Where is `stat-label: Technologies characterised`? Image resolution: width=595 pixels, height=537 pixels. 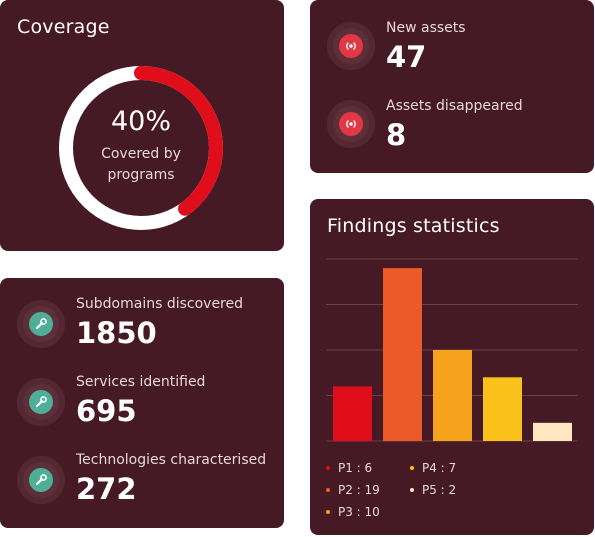
stat-label: Technologies characterised is located at coordinates (171, 460).